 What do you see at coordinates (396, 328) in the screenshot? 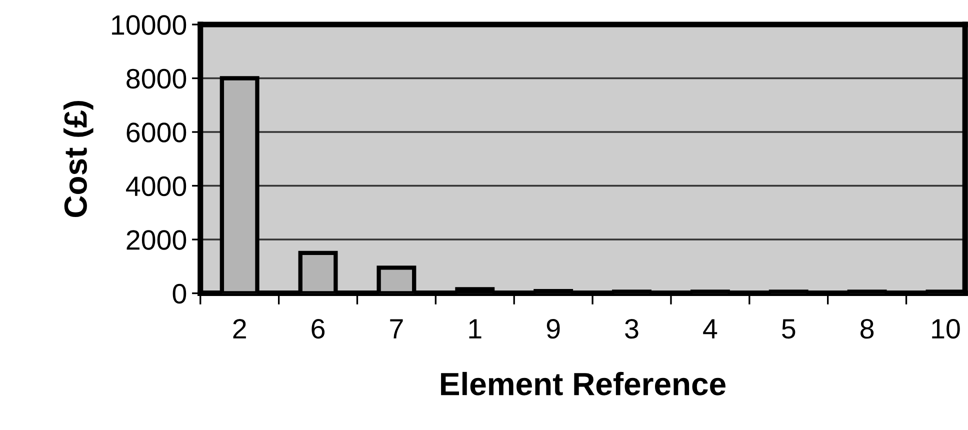
I see `x-tick-label: 7` at bounding box center [396, 328].